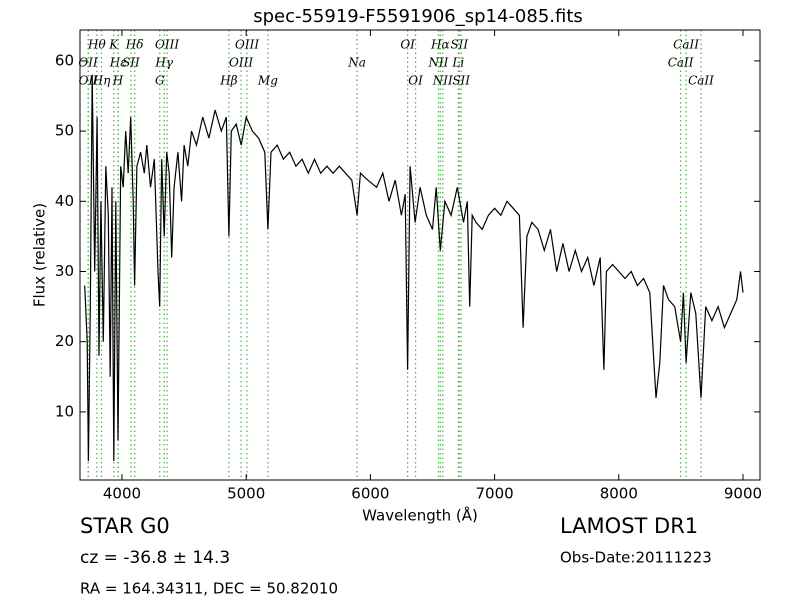 The height and width of the screenshot is (600, 800). What do you see at coordinates (494, 494) in the screenshot?
I see `x-tick-label: 7000` at bounding box center [494, 494].